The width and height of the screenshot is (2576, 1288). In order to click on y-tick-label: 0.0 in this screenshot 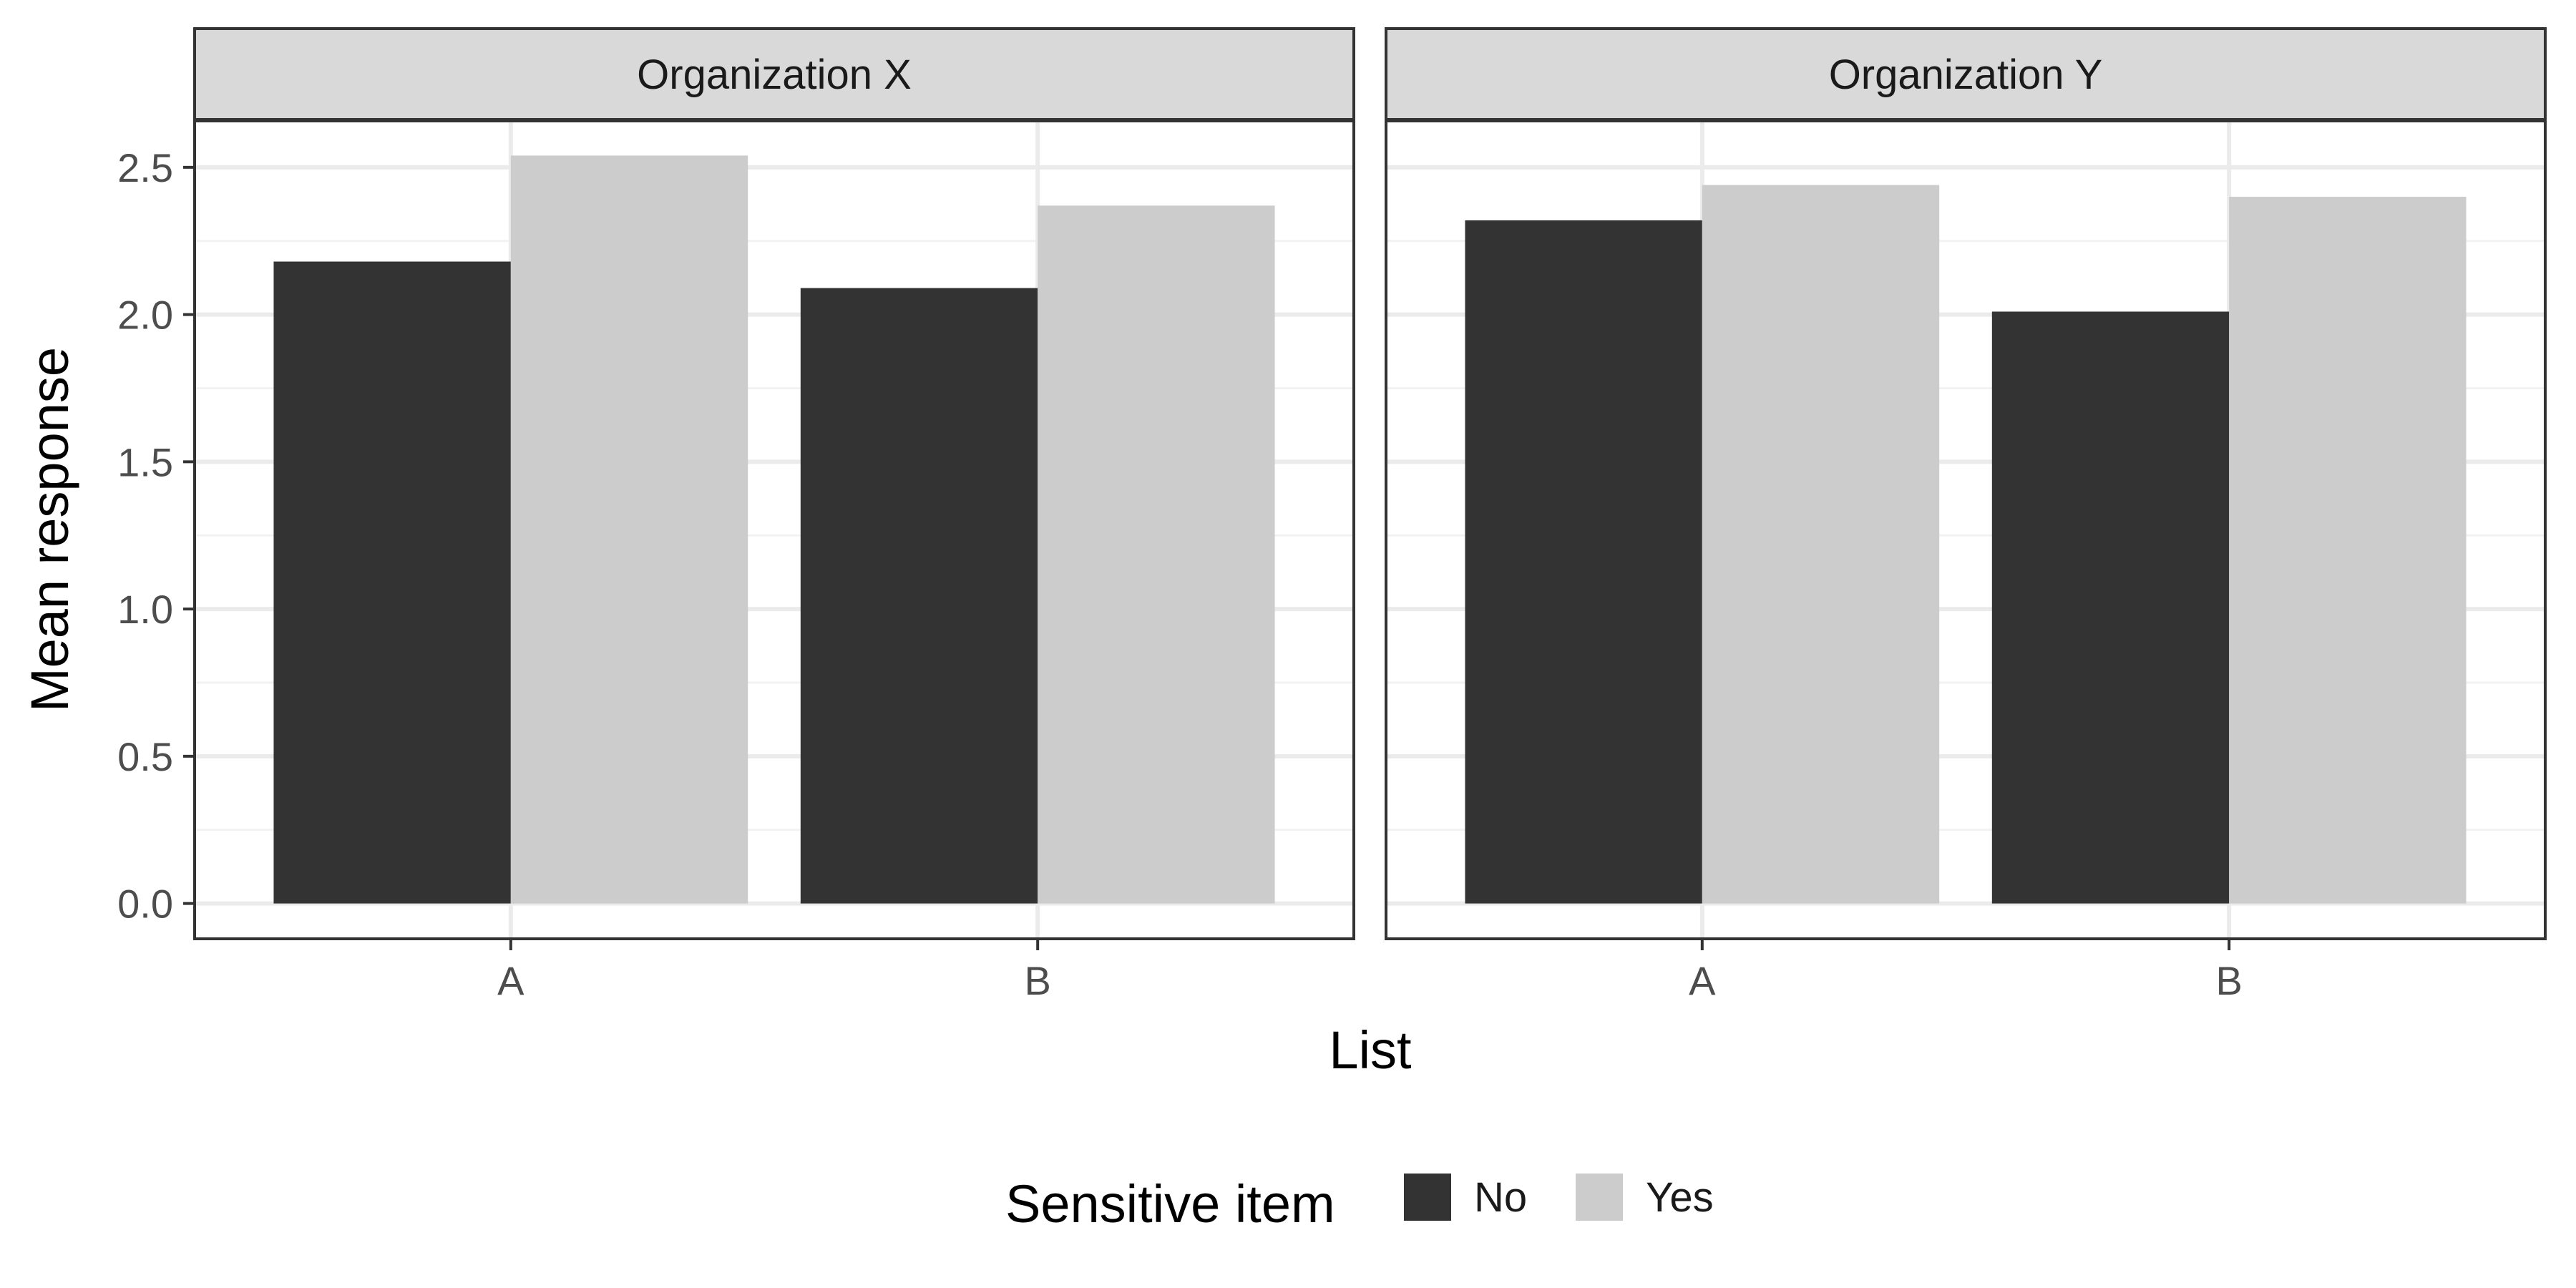, I will do `click(145, 904)`.